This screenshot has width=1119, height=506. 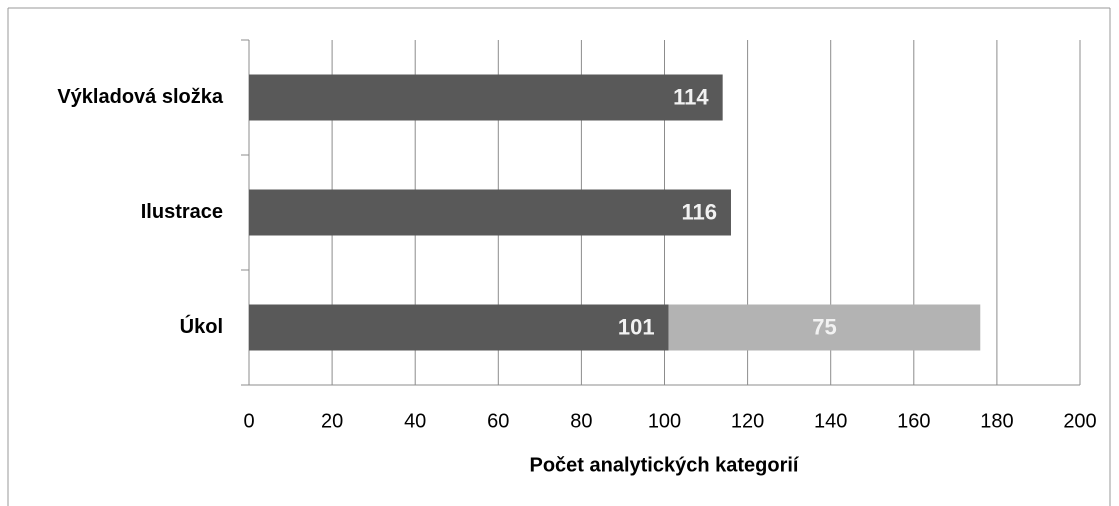 What do you see at coordinates (996, 421) in the screenshot?
I see `x-tick-label: 180` at bounding box center [996, 421].